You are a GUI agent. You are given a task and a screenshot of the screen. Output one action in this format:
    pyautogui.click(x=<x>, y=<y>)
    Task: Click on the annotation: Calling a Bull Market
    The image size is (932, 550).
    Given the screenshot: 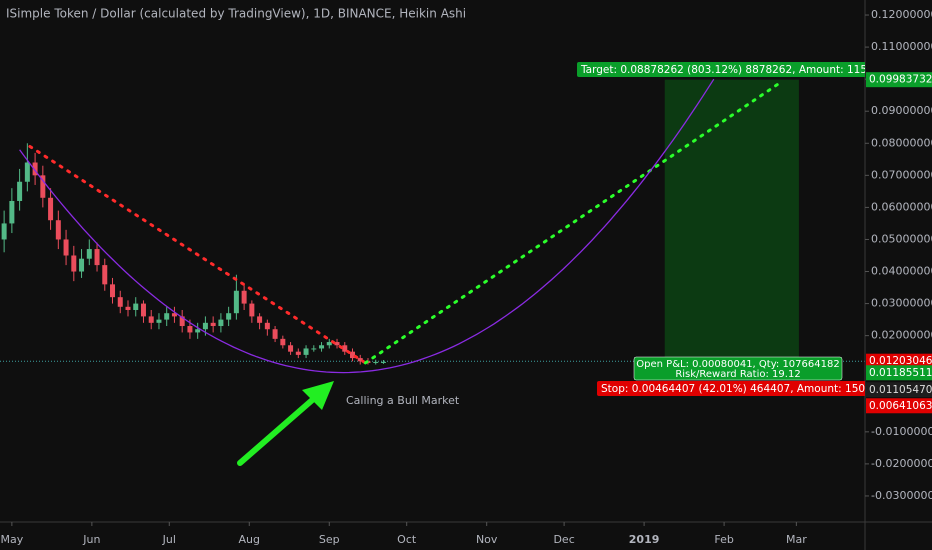 What is the action you would take?
    pyautogui.click(x=403, y=400)
    